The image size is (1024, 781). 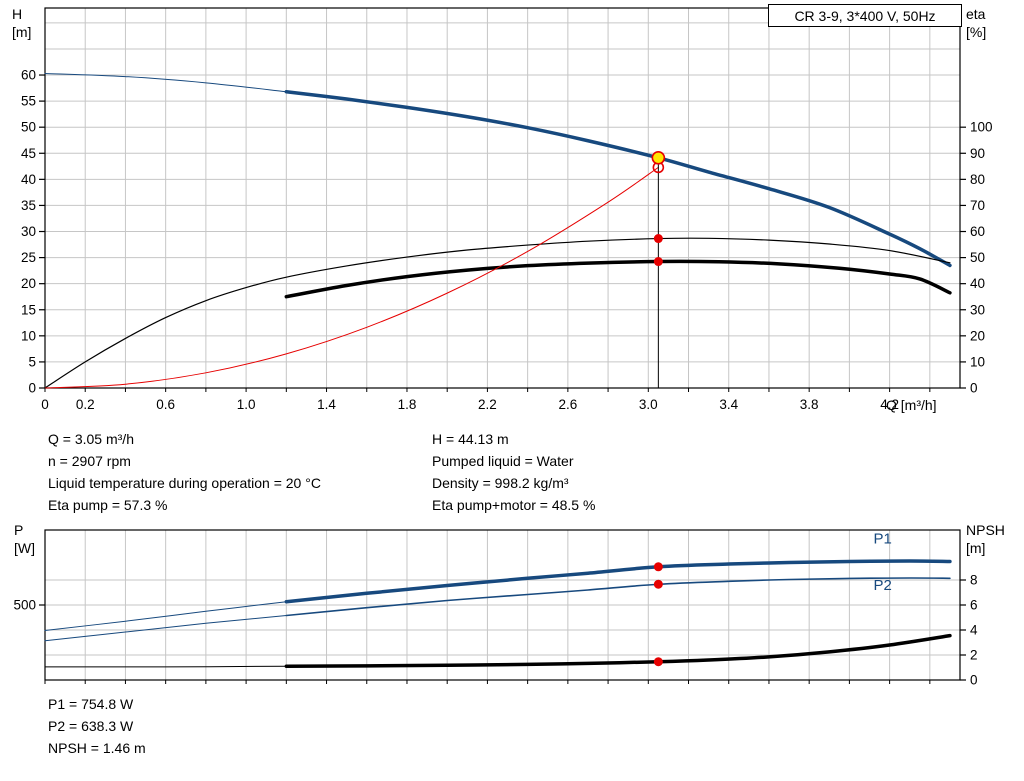 I want to click on eta-axis-title: eta [%], so click(x=976, y=23).